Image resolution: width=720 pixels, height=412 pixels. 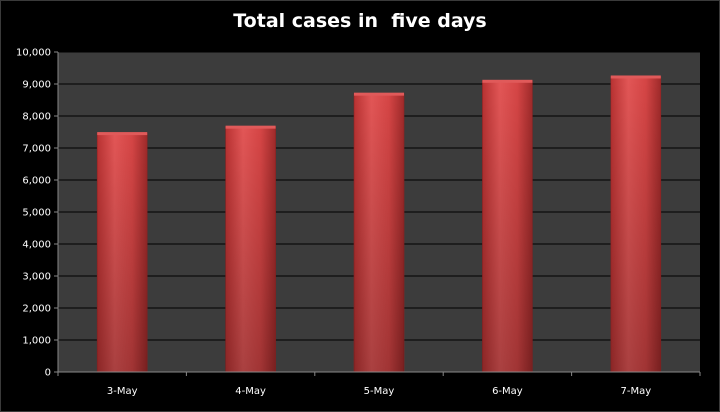 What do you see at coordinates (48, 373) in the screenshot?
I see `y-tick-label: 0` at bounding box center [48, 373].